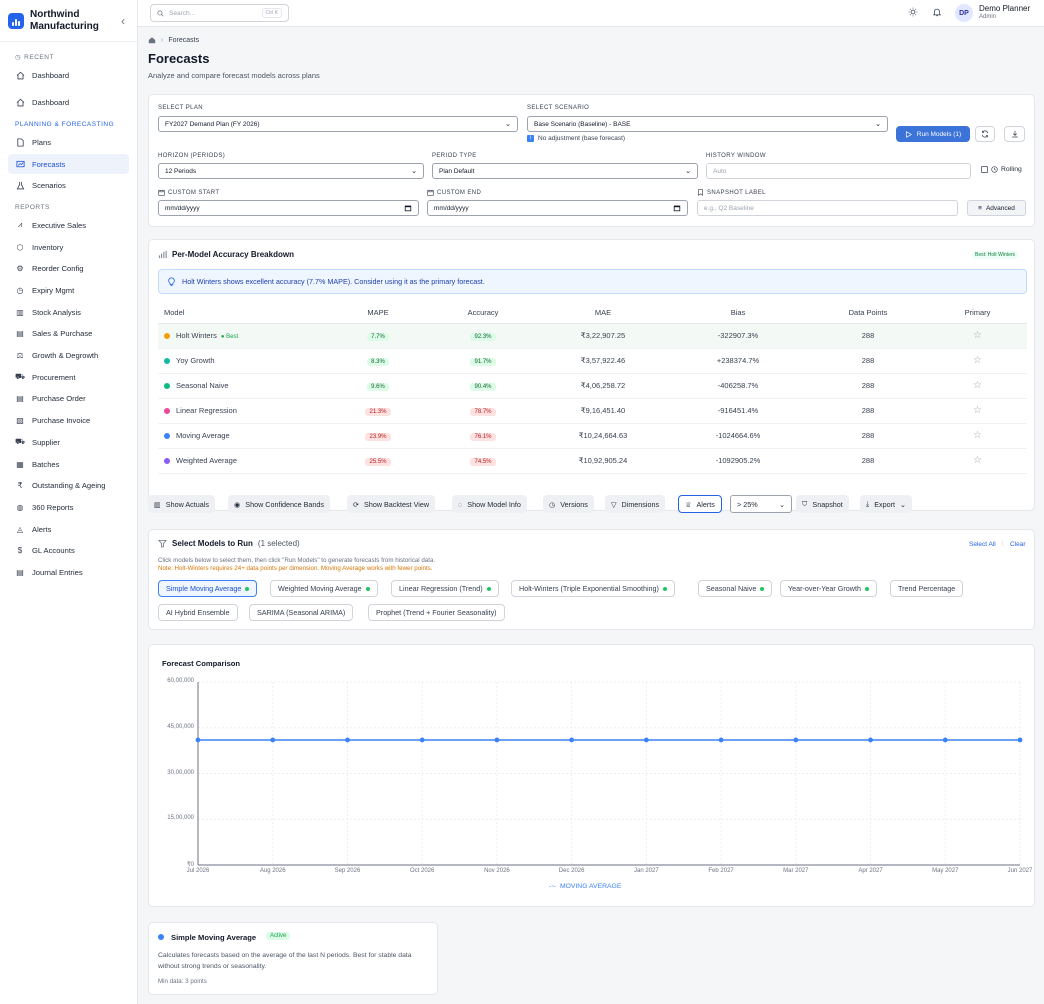  Describe the element at coordinates (738, 361) in the screenshot. I see `bias-cell: +238374.7%` at that location.